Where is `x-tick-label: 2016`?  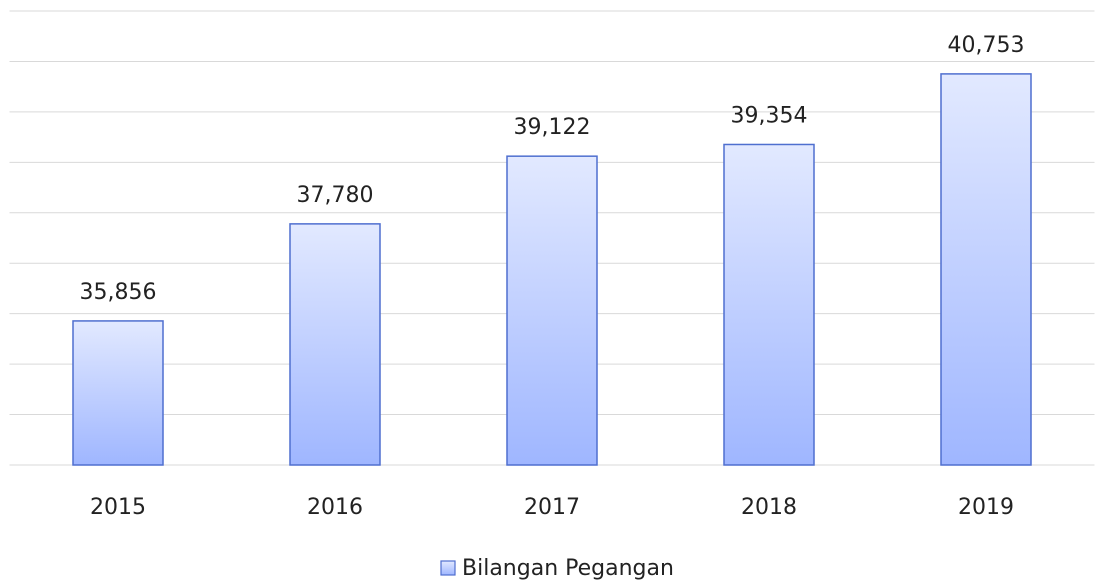 x-tick-label: 2016 is located at coordinates (335, 507).